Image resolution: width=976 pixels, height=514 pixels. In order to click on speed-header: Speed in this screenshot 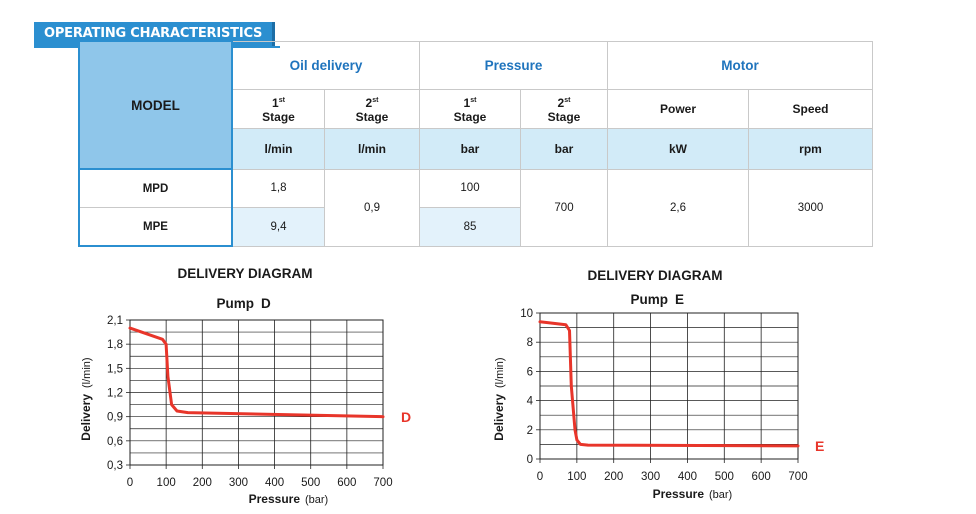, I will do `click(810, 108)`.